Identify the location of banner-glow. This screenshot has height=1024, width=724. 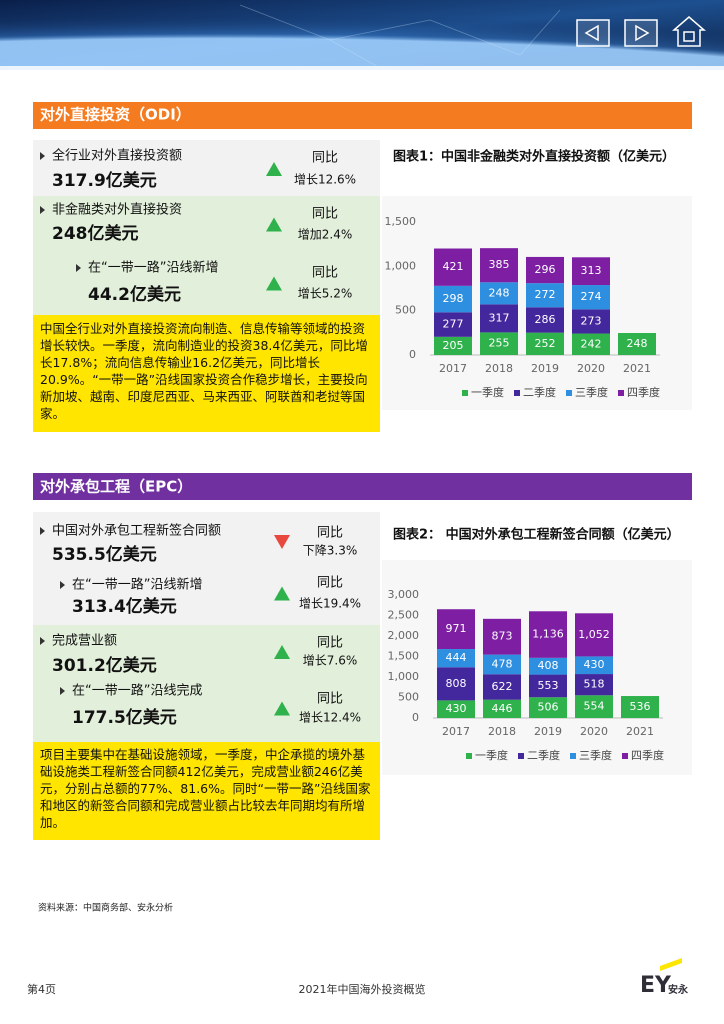
(362, 35).